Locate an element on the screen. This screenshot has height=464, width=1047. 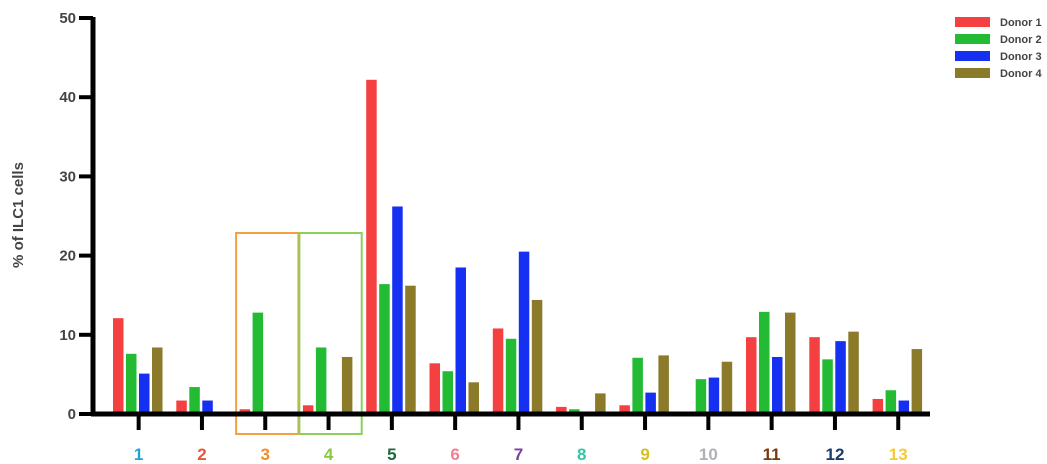
y-tick-label: 0 is located at coordinates (72, 414).